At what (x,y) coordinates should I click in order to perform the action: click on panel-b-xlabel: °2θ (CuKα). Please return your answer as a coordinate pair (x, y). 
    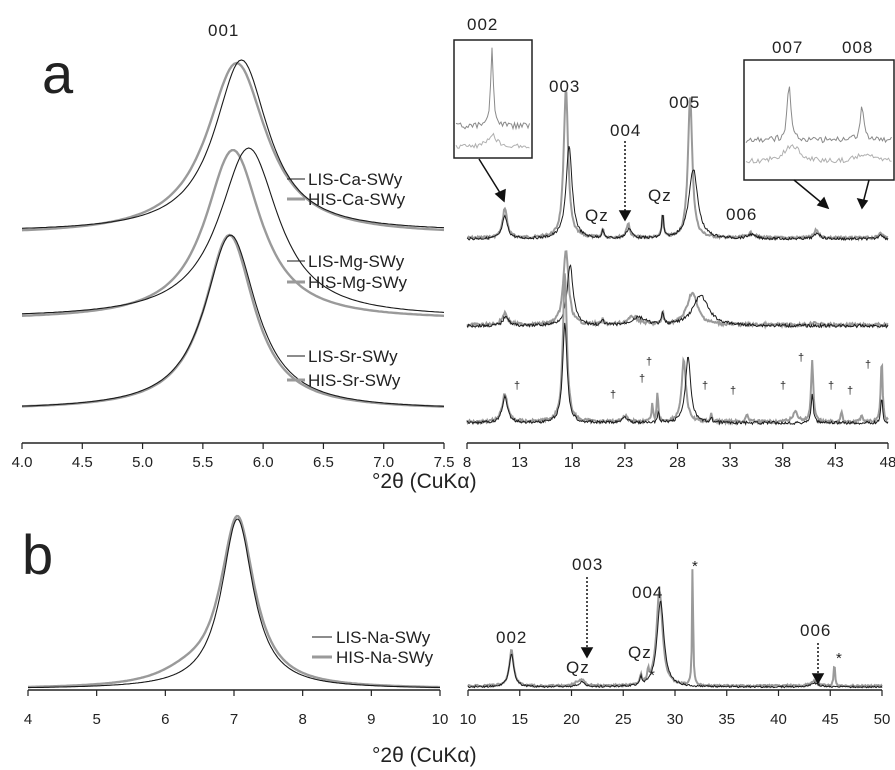
    Looking at the image, I should click on (424, 755).